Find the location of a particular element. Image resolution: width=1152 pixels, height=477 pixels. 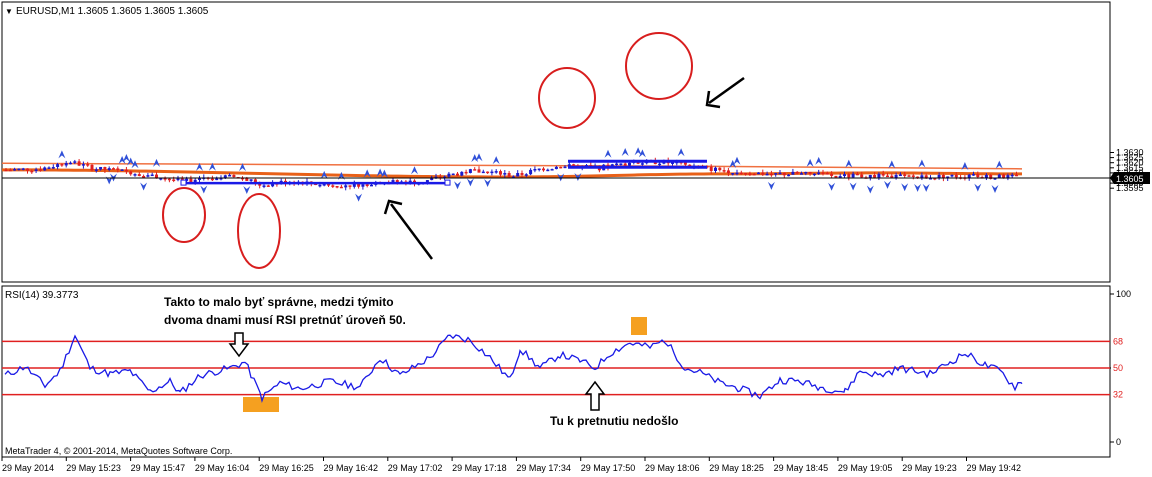

ma-slow-line is located at coordinates (512, 166).